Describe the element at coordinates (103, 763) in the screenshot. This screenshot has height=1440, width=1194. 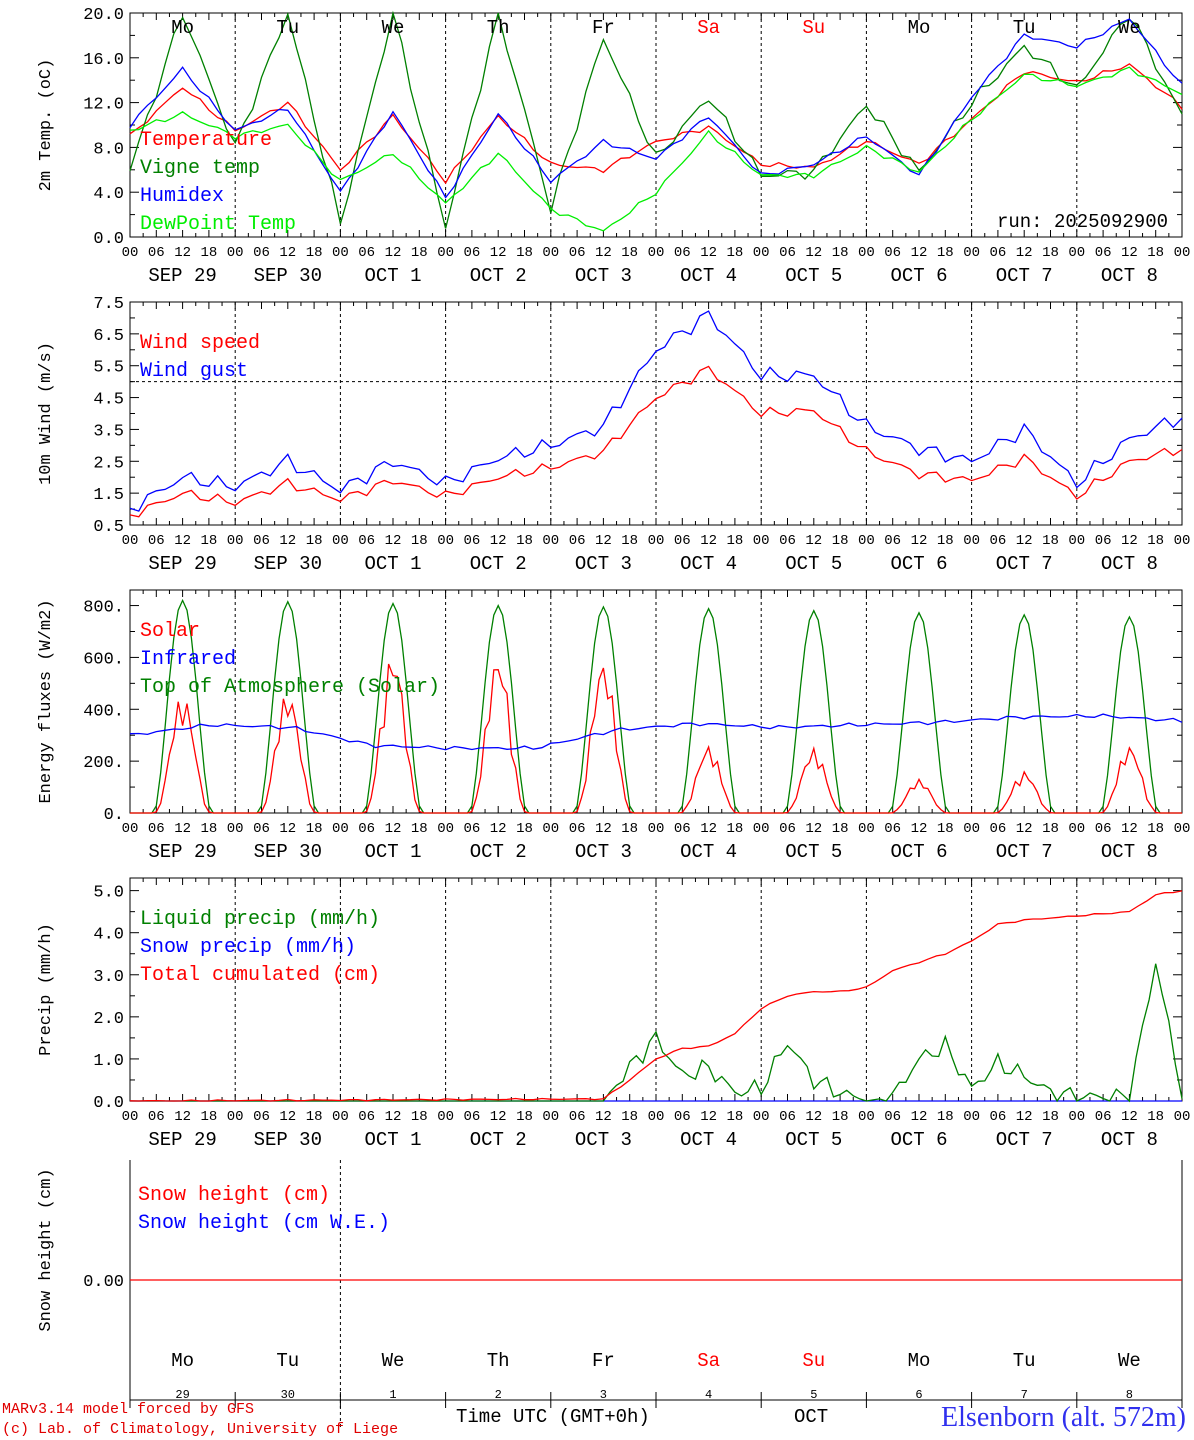
I see `y-tick-label: 200.` at that location.